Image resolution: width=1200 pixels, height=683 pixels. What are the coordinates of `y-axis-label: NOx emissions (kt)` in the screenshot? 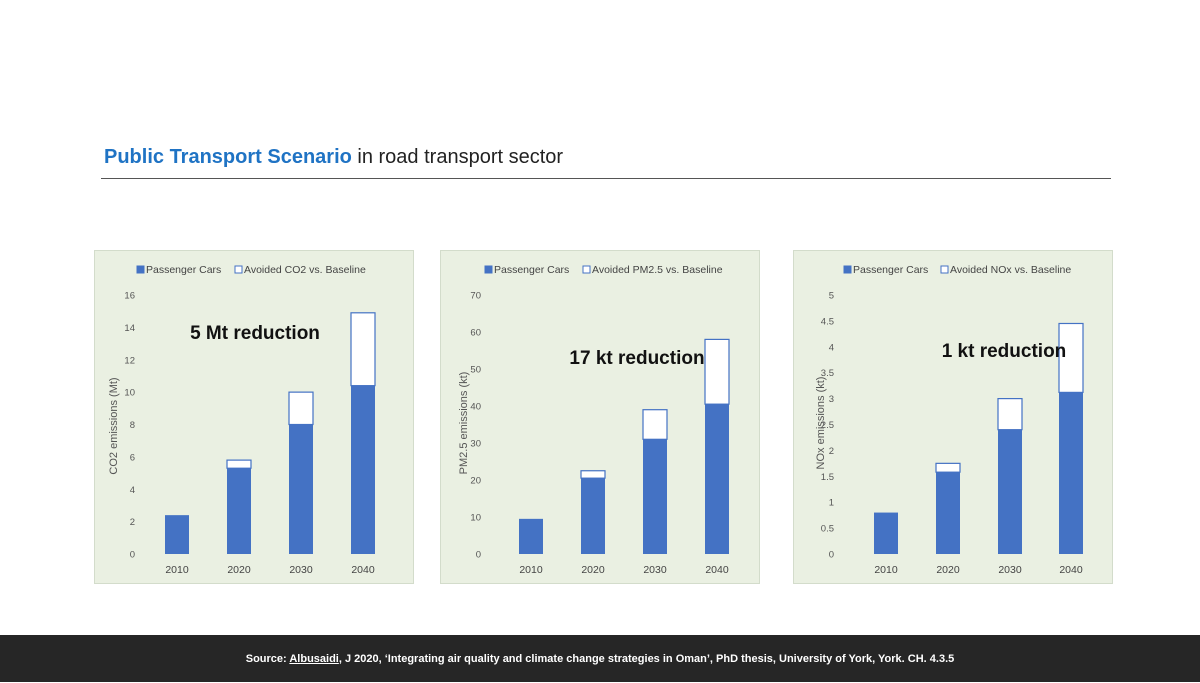 It's located at (821, 423).